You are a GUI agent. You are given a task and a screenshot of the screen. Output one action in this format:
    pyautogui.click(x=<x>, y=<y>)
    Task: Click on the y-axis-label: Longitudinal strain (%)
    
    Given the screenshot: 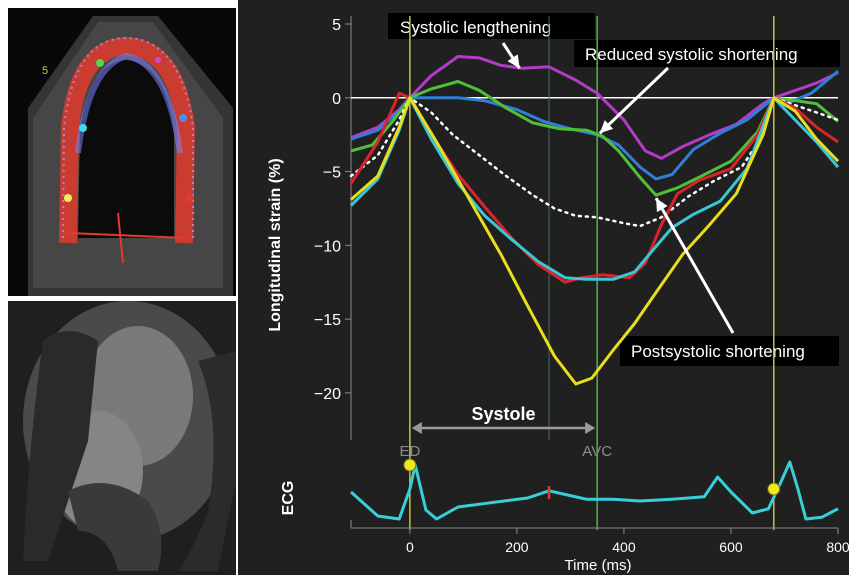 What is the action you would take?
    pyautogui.click(x=275, y=244)
    